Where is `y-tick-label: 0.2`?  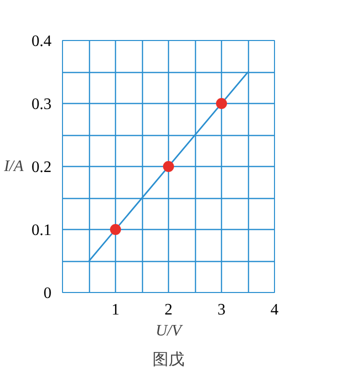 y-tick-label: 0.2 is located at coordinates (42, 167).